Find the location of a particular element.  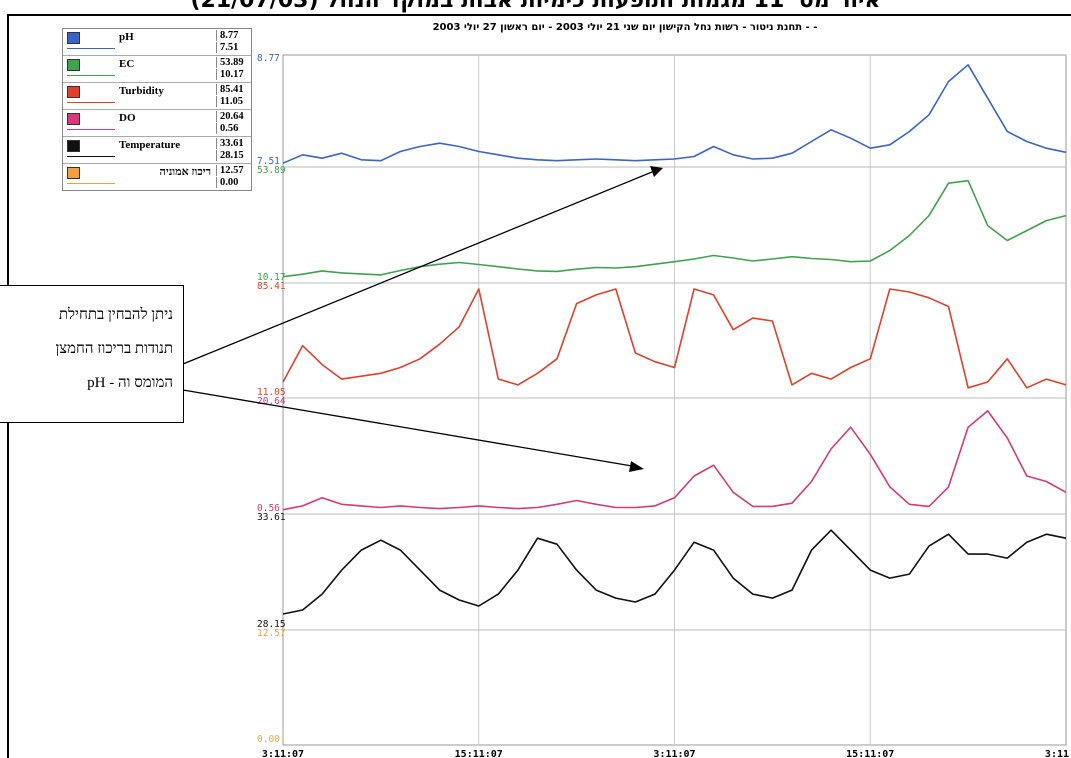

legend-row-ammonia: ריכוז אמוניה 12.57 0.00 is located at coordinates (157, 177).